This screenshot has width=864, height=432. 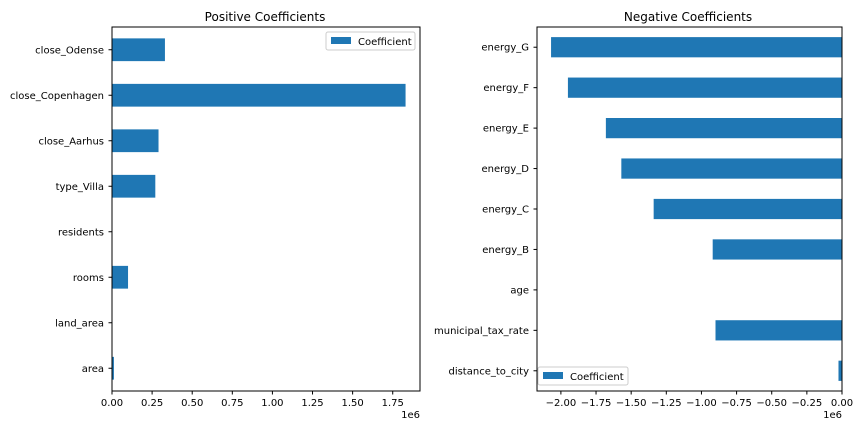 What do you see at coordinates (488, 371) in the screenshot?
I see `y-tick-label: distance_to_city` at bounding box center [488, 371].